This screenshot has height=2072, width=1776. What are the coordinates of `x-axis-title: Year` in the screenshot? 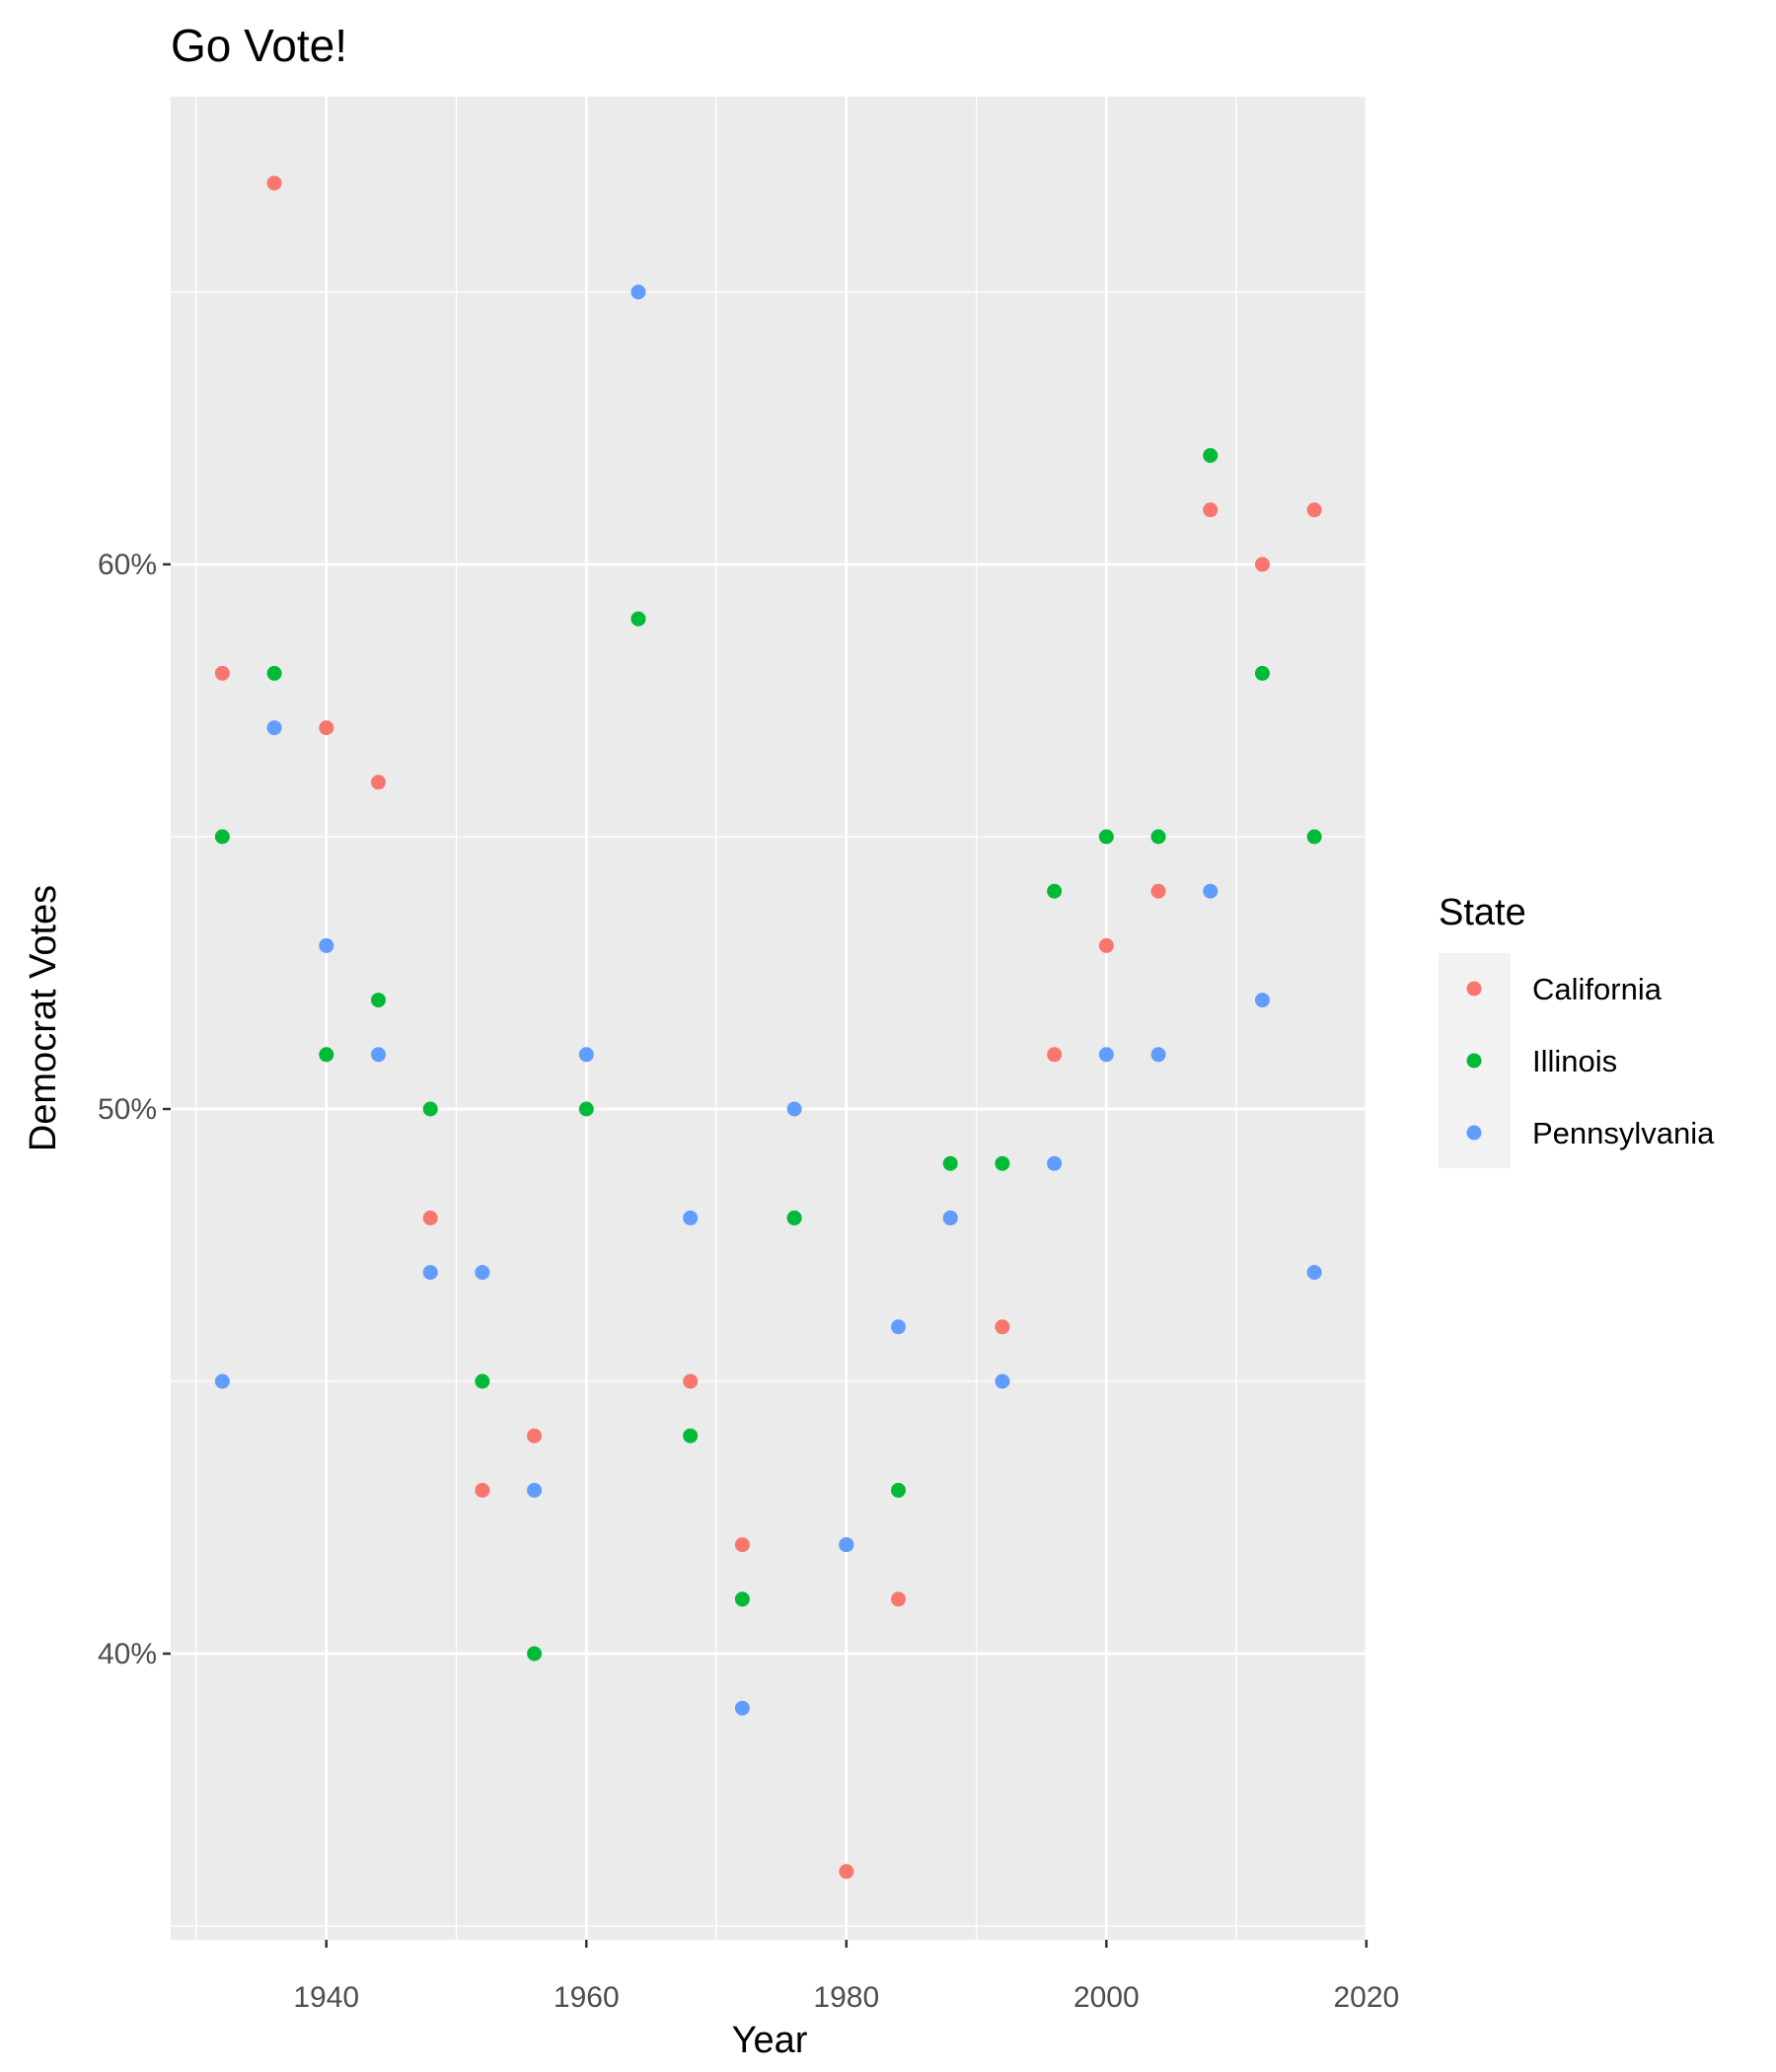 It's located at (770, 2041).